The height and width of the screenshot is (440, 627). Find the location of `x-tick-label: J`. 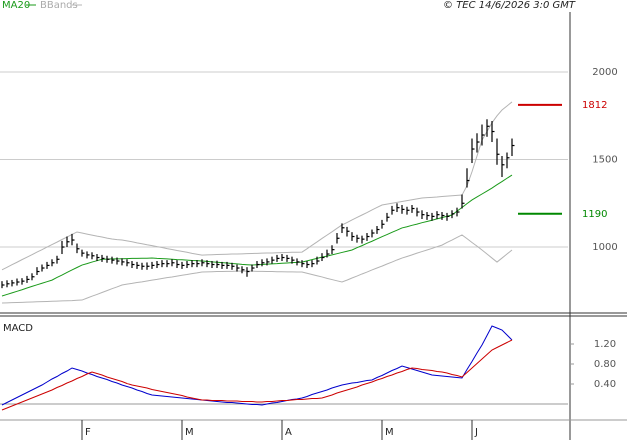

x-tick-label: J is located at coordinates (476, 432).